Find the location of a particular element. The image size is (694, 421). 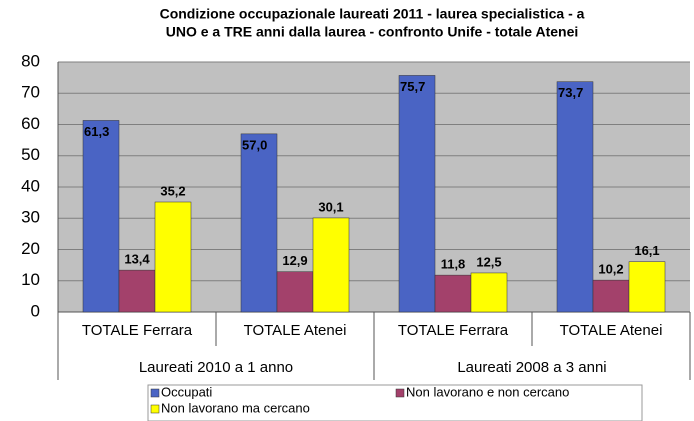

legend-label: Non lavorano e non cercano is located at coordinates (487, 391).